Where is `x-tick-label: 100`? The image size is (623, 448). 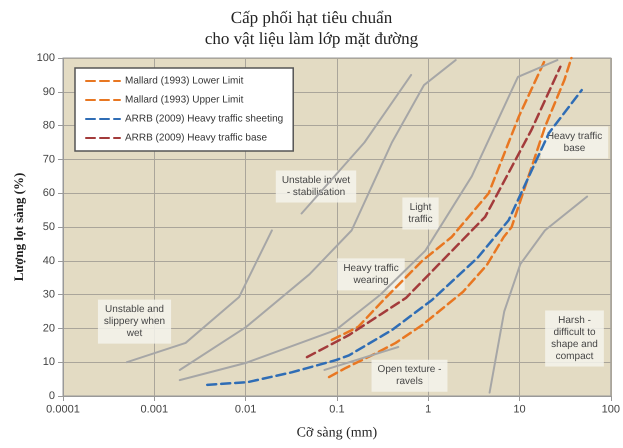
x-tick-label: 100 is located at coordinates (611, 410).